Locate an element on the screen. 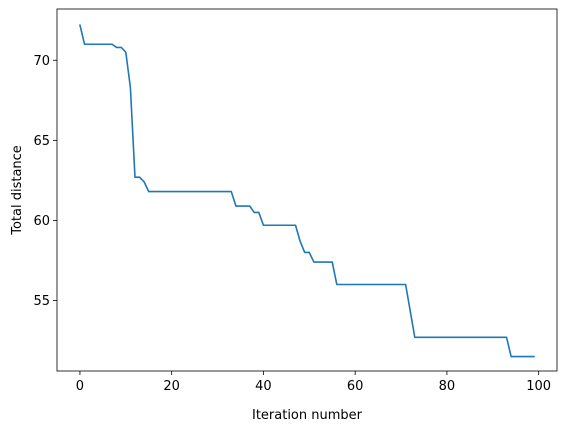 This screenshot has width=562, height=432. y-tick-label: 70 is located at coordinates (41, 61).